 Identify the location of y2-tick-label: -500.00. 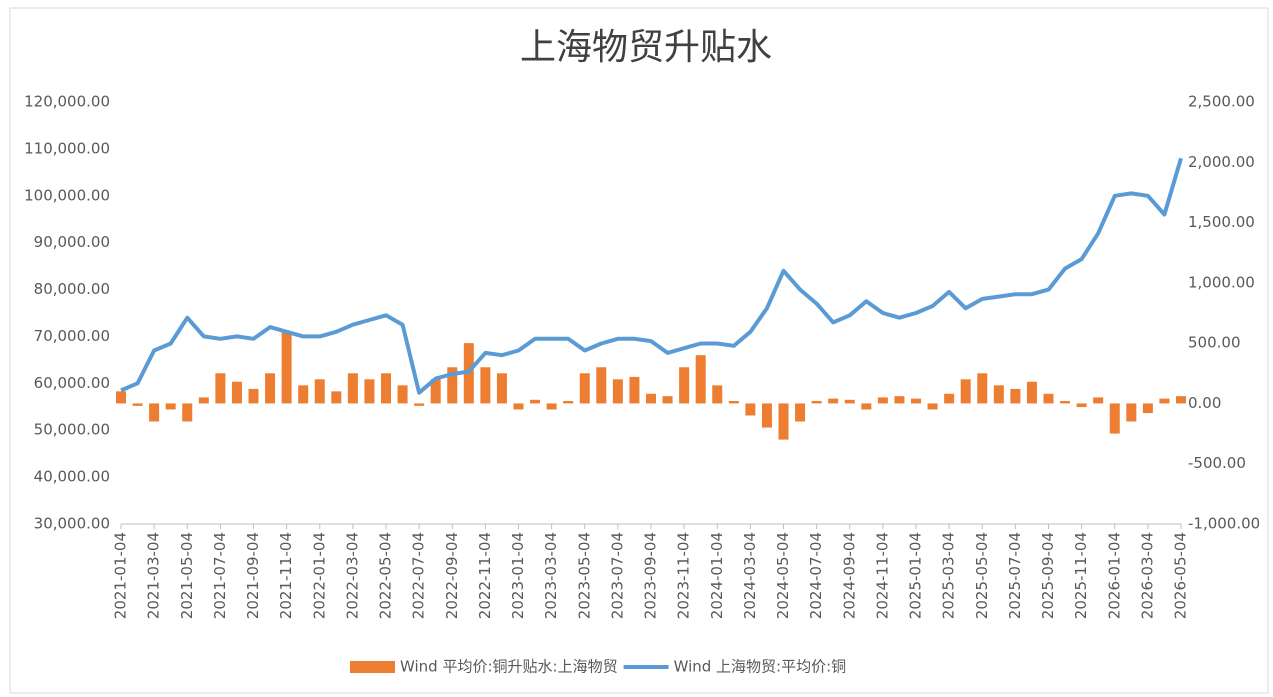
(1217, 463).